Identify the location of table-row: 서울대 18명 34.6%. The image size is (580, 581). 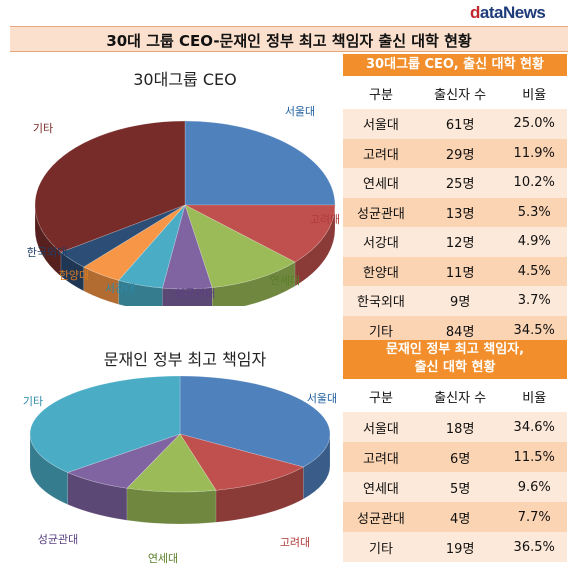
(455, 427).